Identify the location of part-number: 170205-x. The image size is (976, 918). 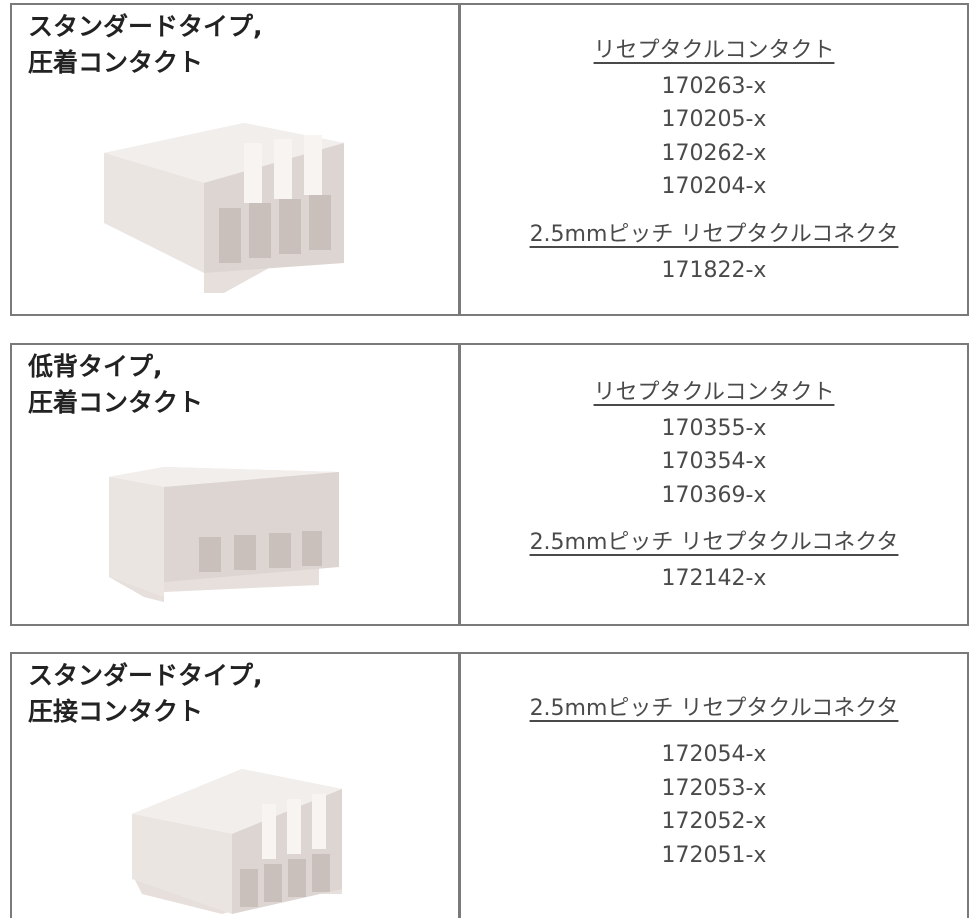
(714, 120).